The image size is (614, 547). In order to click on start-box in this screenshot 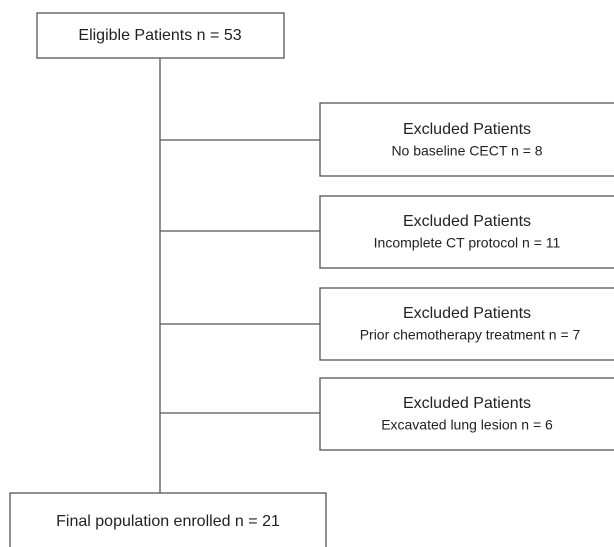, I will do `click(160, 35)`.